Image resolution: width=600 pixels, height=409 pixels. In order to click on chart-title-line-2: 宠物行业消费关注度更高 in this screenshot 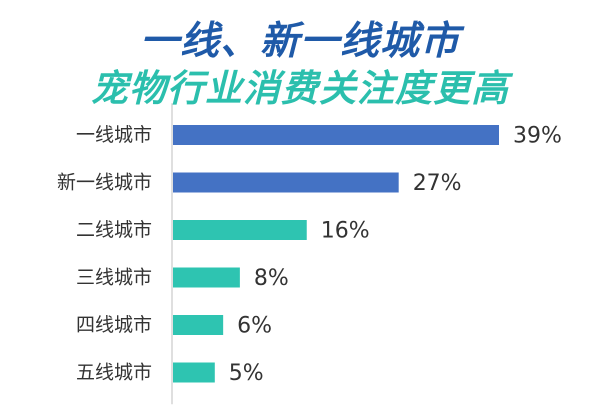, I will do `click(300, 88)`.